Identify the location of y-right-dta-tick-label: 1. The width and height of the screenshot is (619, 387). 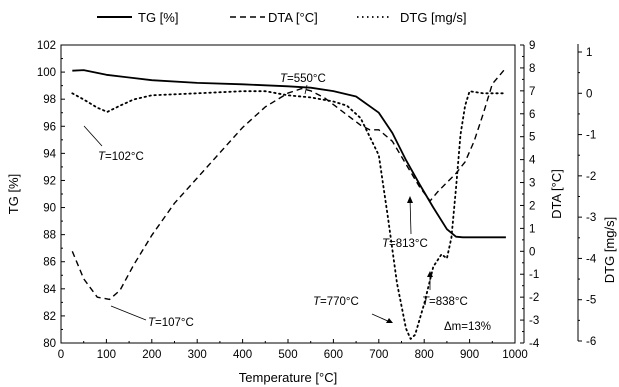
(532, 229).